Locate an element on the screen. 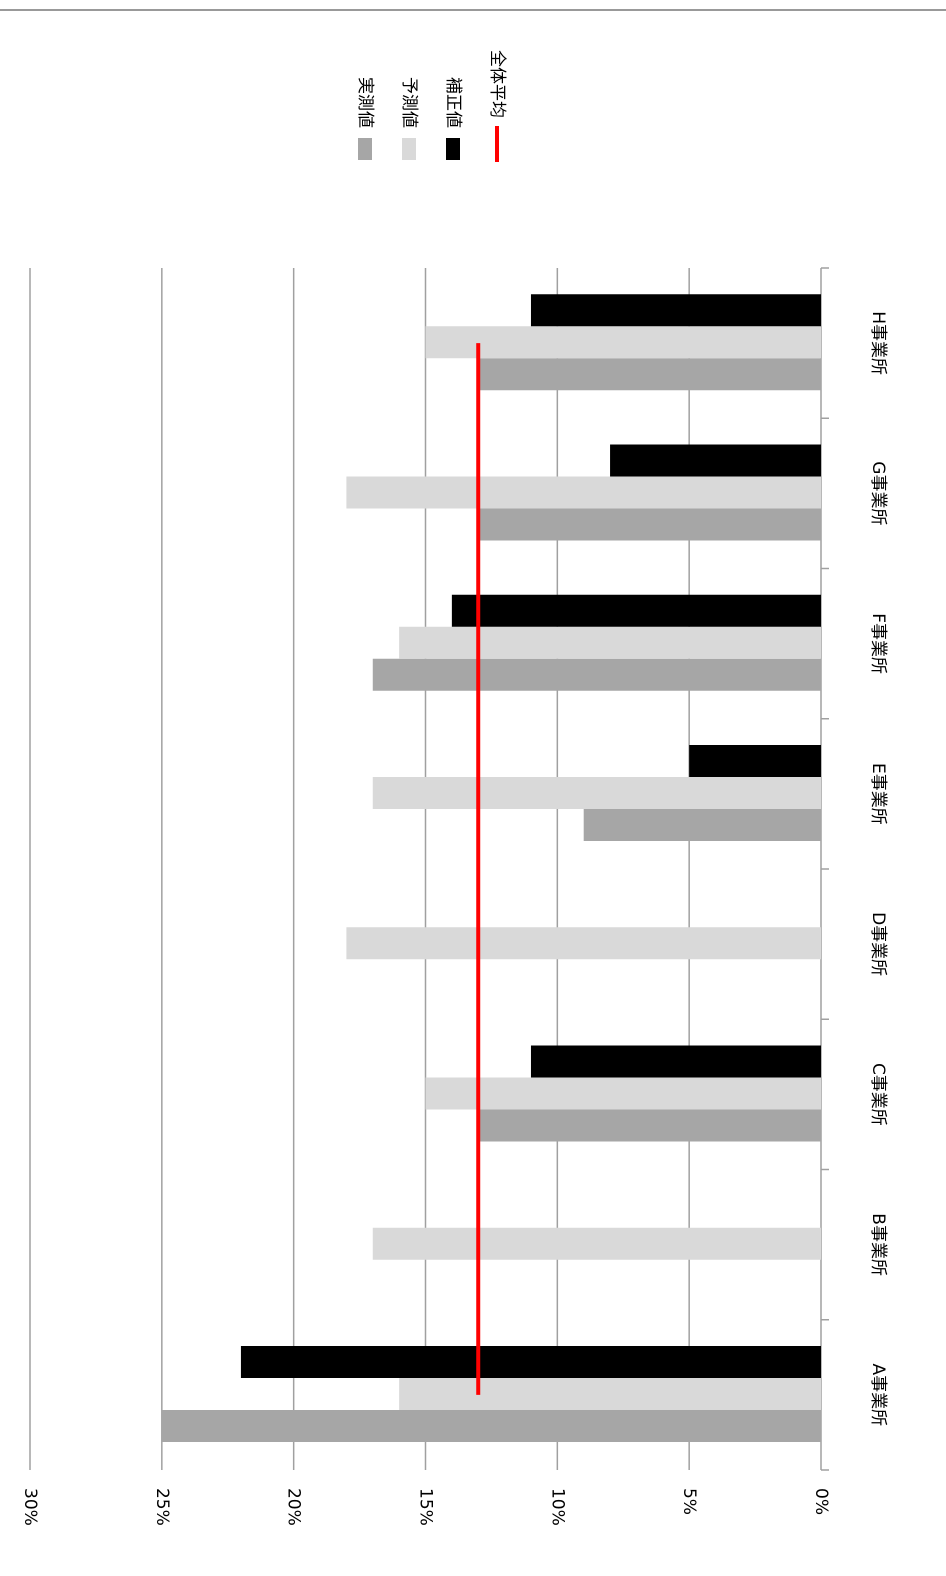  y-tick-label: 10% is located at coordinates (557, 1507).